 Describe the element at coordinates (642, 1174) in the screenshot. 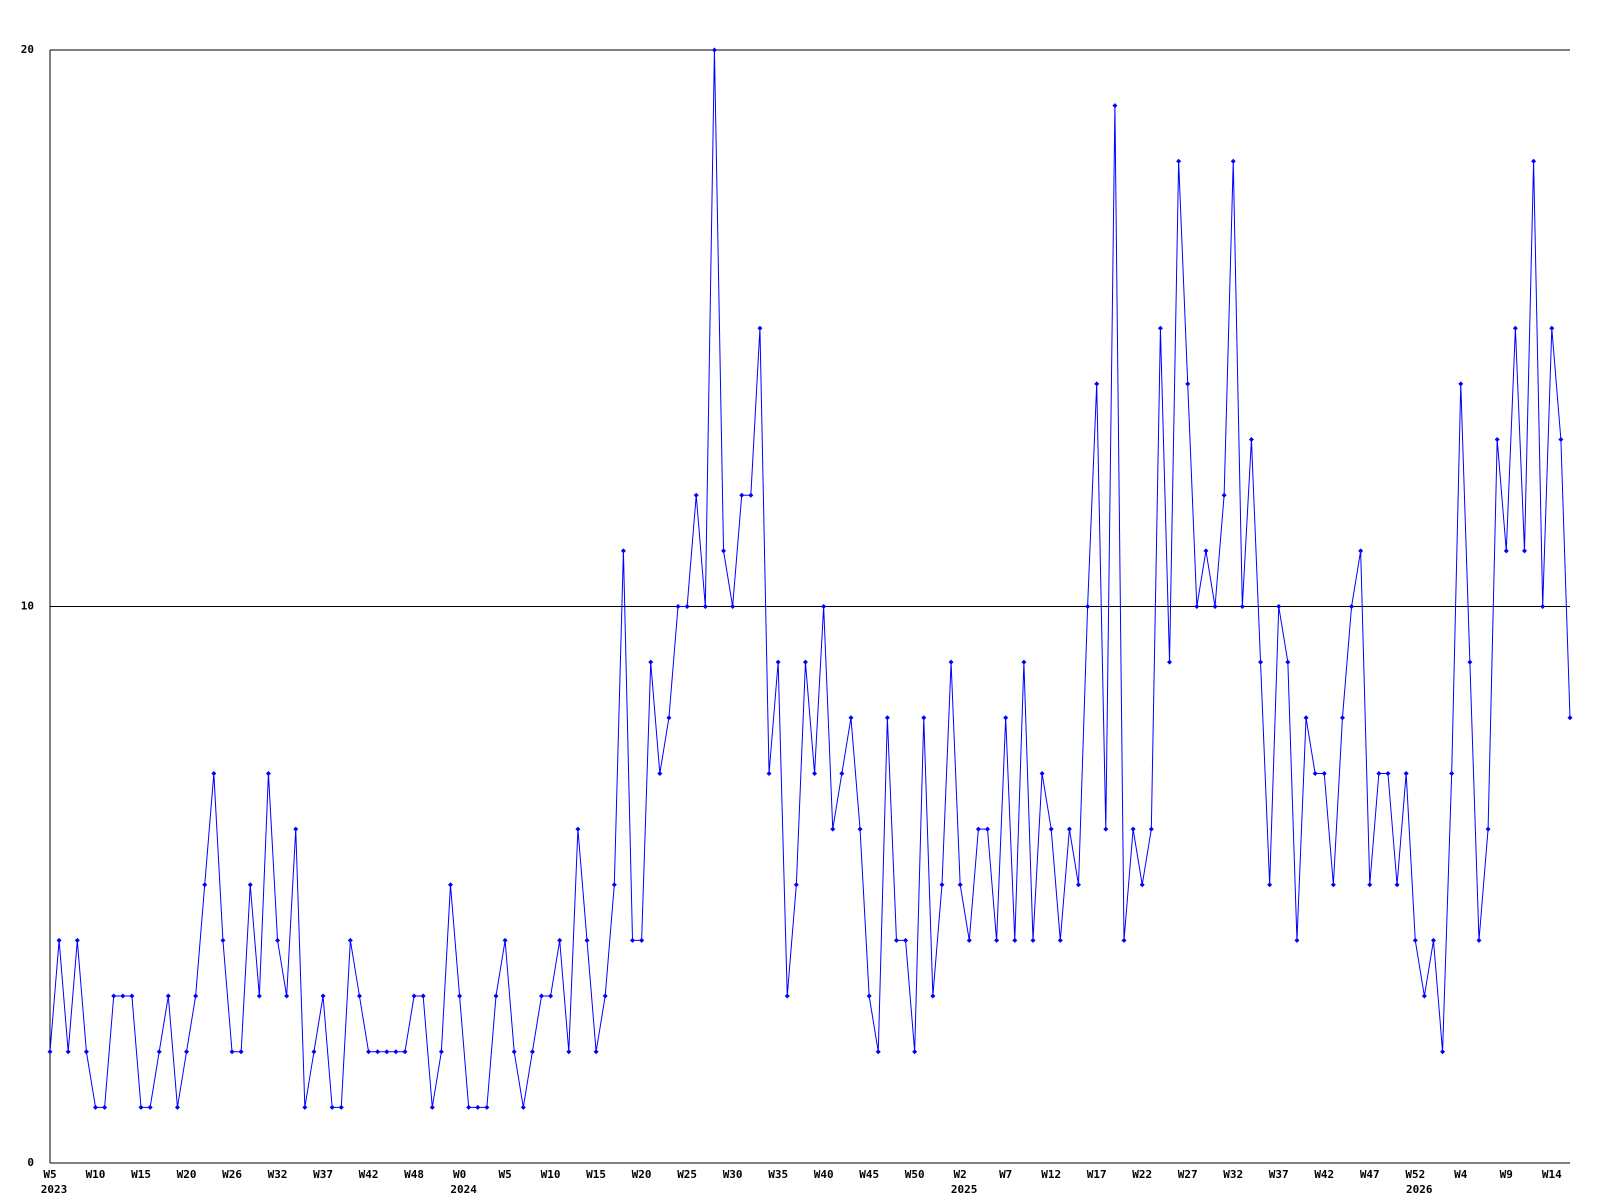

I see `x-tick-label: W20` at that location.